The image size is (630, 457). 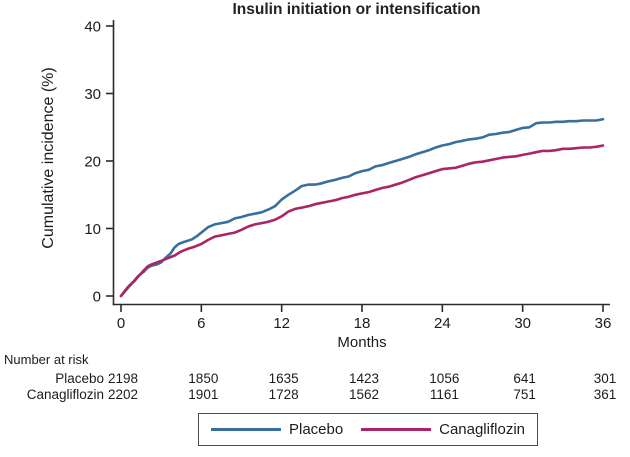 I want to click on legend-label: Canagliflozin, so click(x=482, y=429).